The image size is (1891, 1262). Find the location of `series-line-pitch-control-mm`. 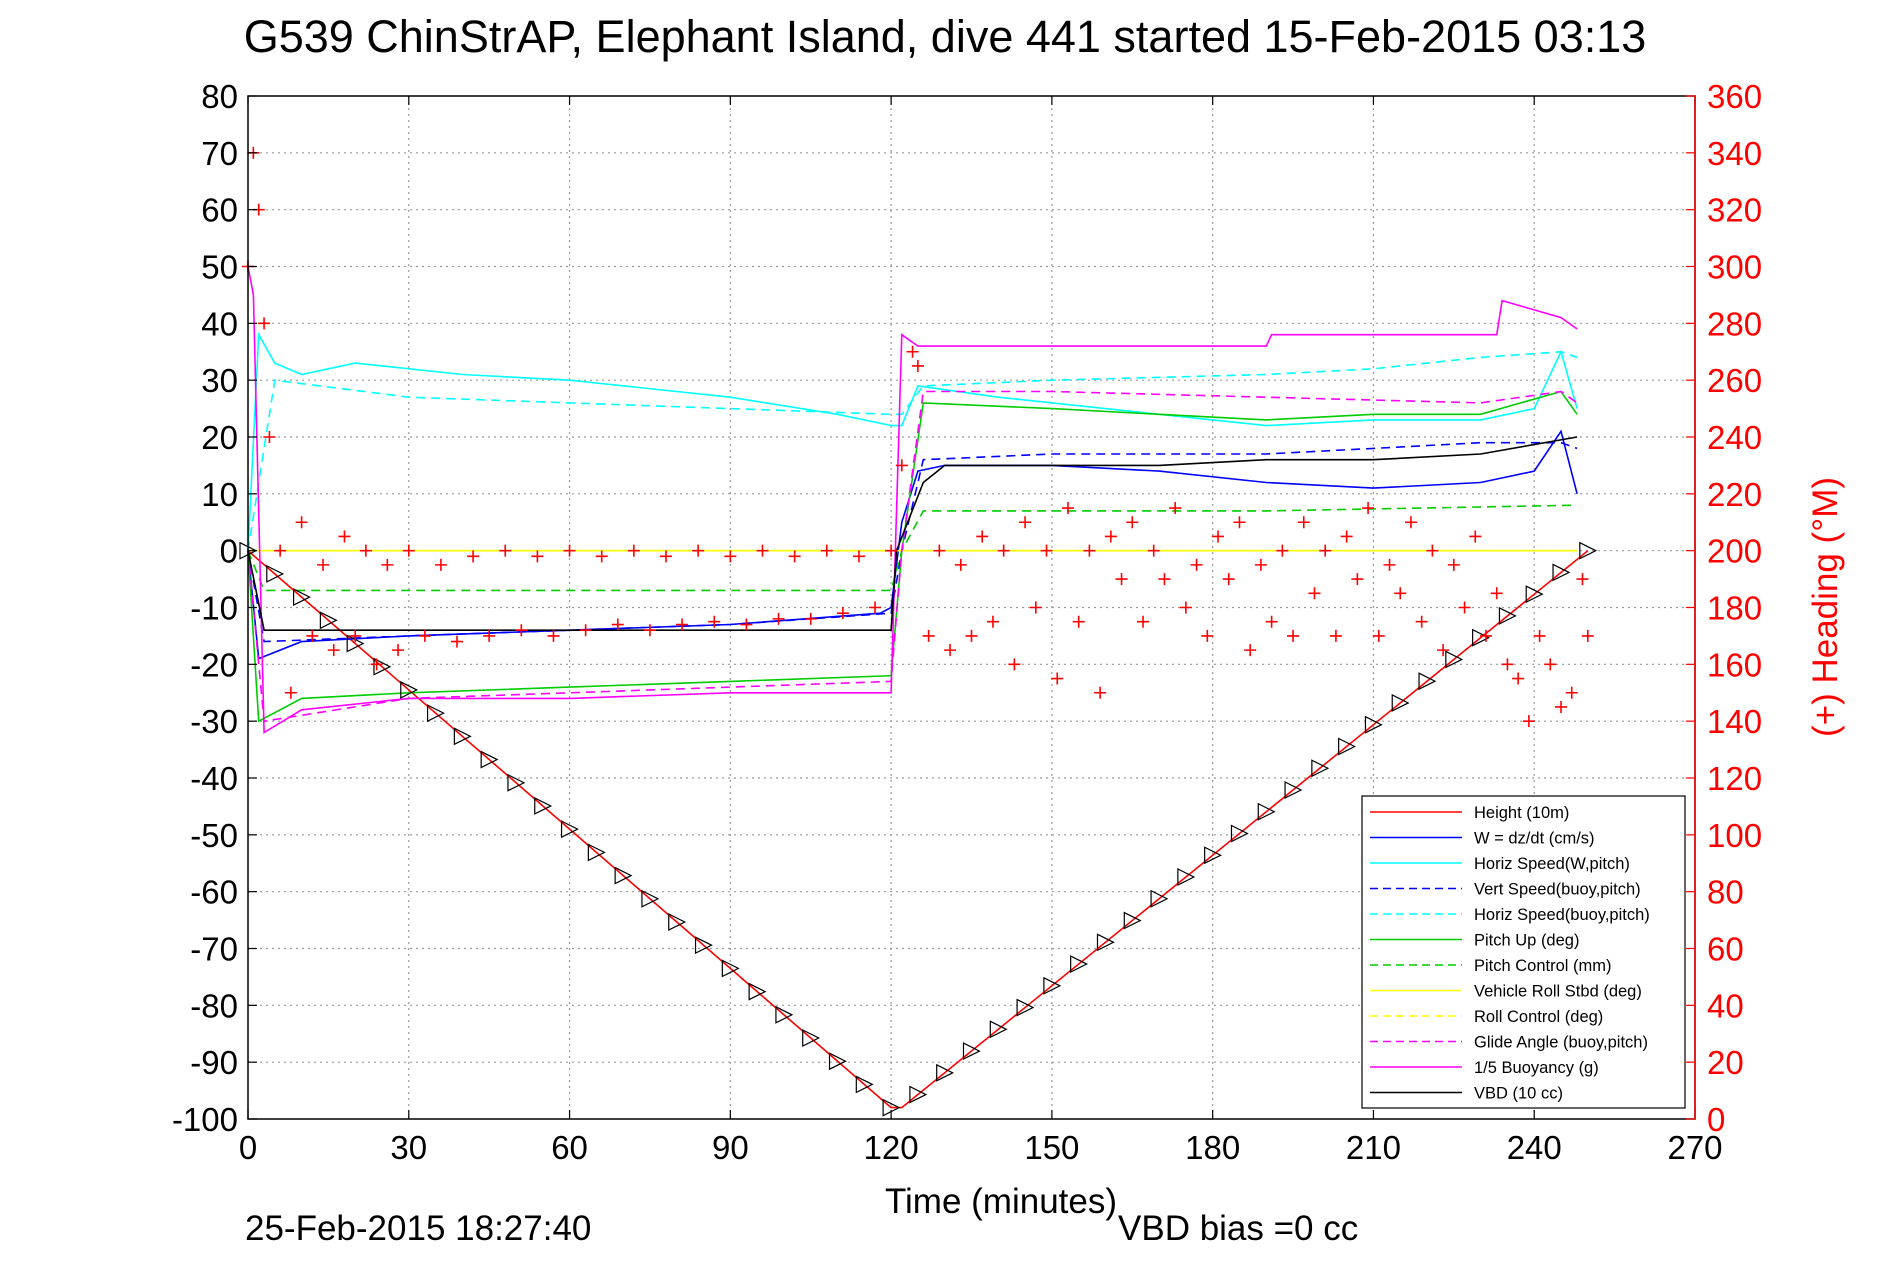

series-line-pitch-control-mm is located at coordinates (912, 548).